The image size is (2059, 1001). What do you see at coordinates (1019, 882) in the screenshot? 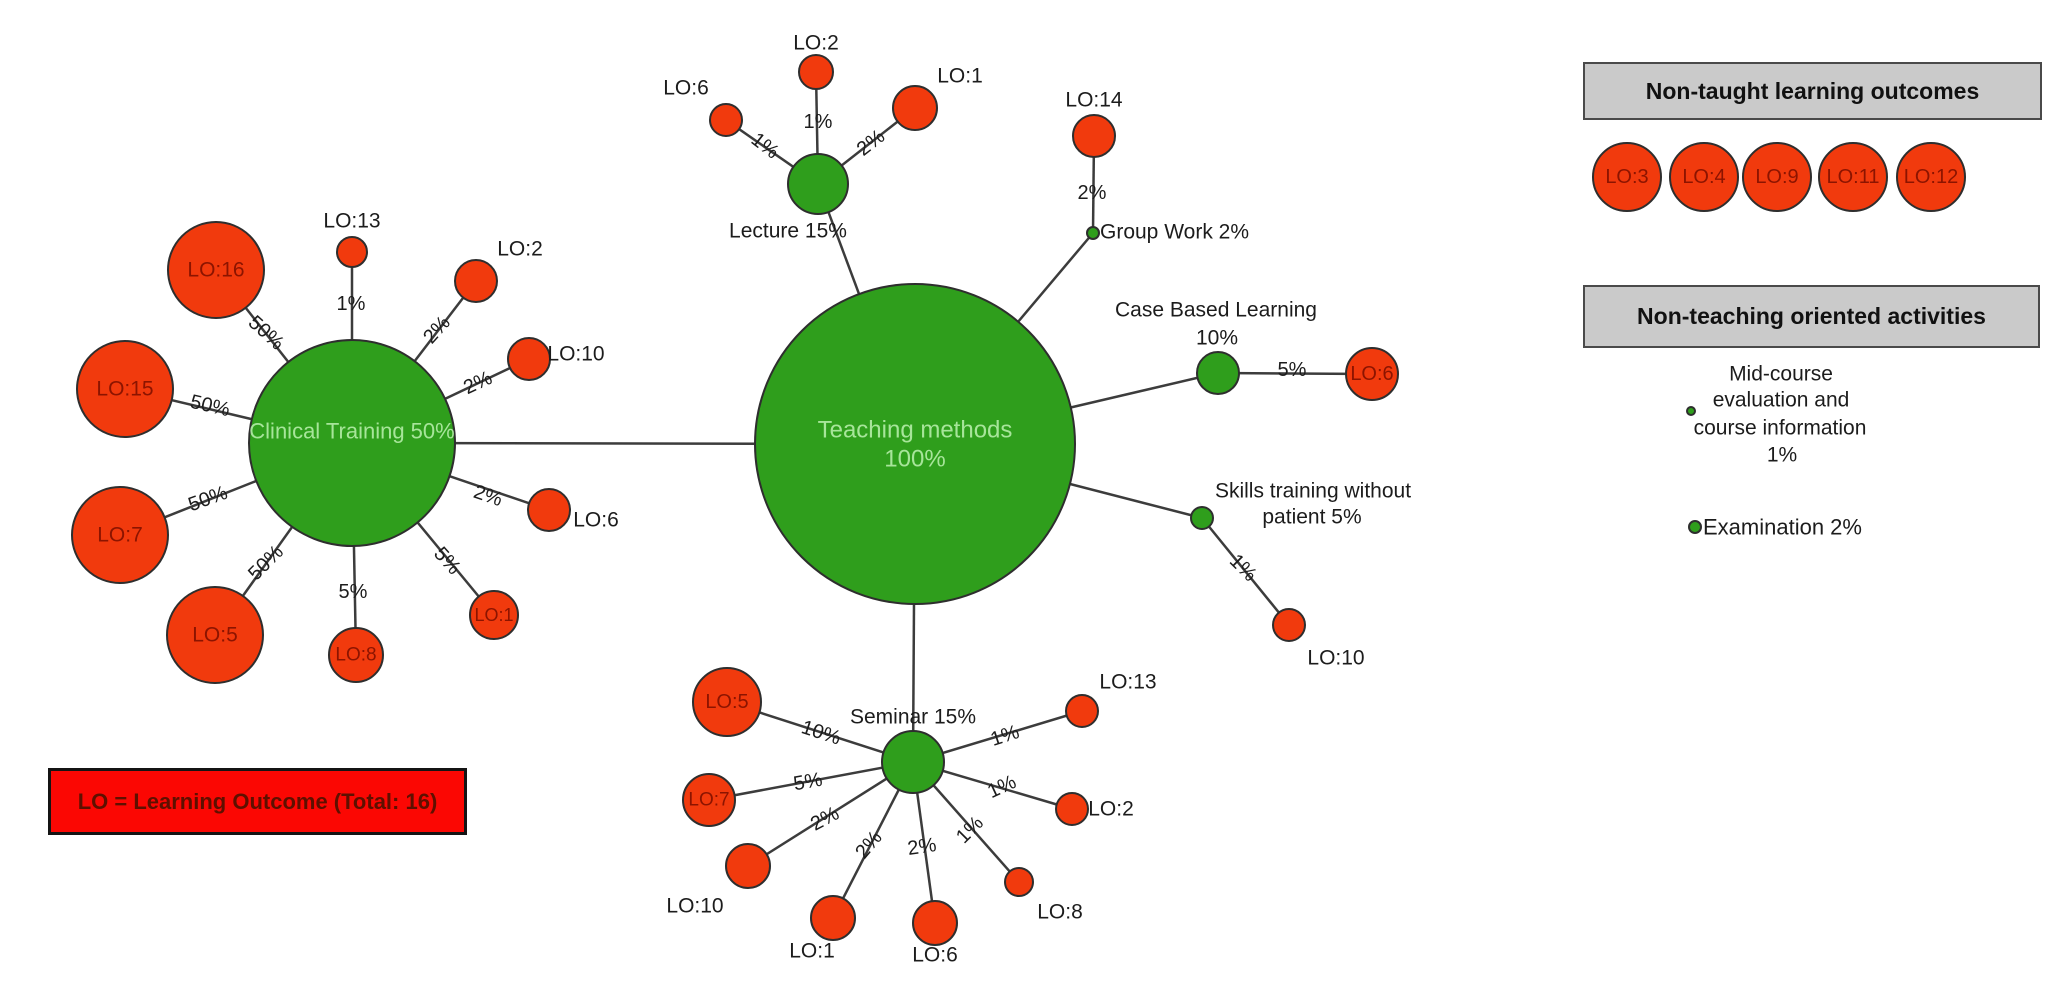
I see `node-seminar-lo8` at bounding box center [1019, 882].